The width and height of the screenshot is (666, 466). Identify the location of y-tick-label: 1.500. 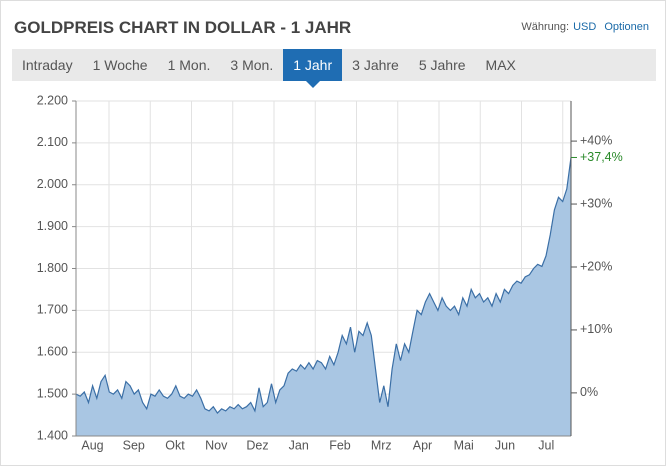
(52, 393).